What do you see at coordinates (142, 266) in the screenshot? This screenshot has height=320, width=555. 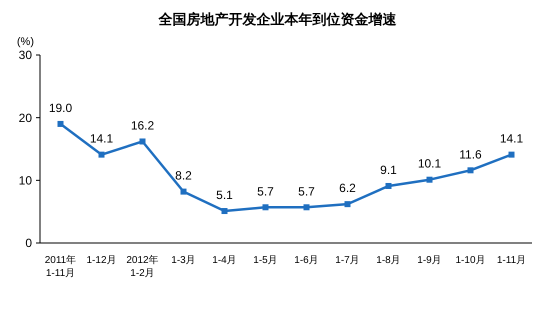 I see `x-tick-label: 2012年 1-2月` at bounding box center [142, 266].